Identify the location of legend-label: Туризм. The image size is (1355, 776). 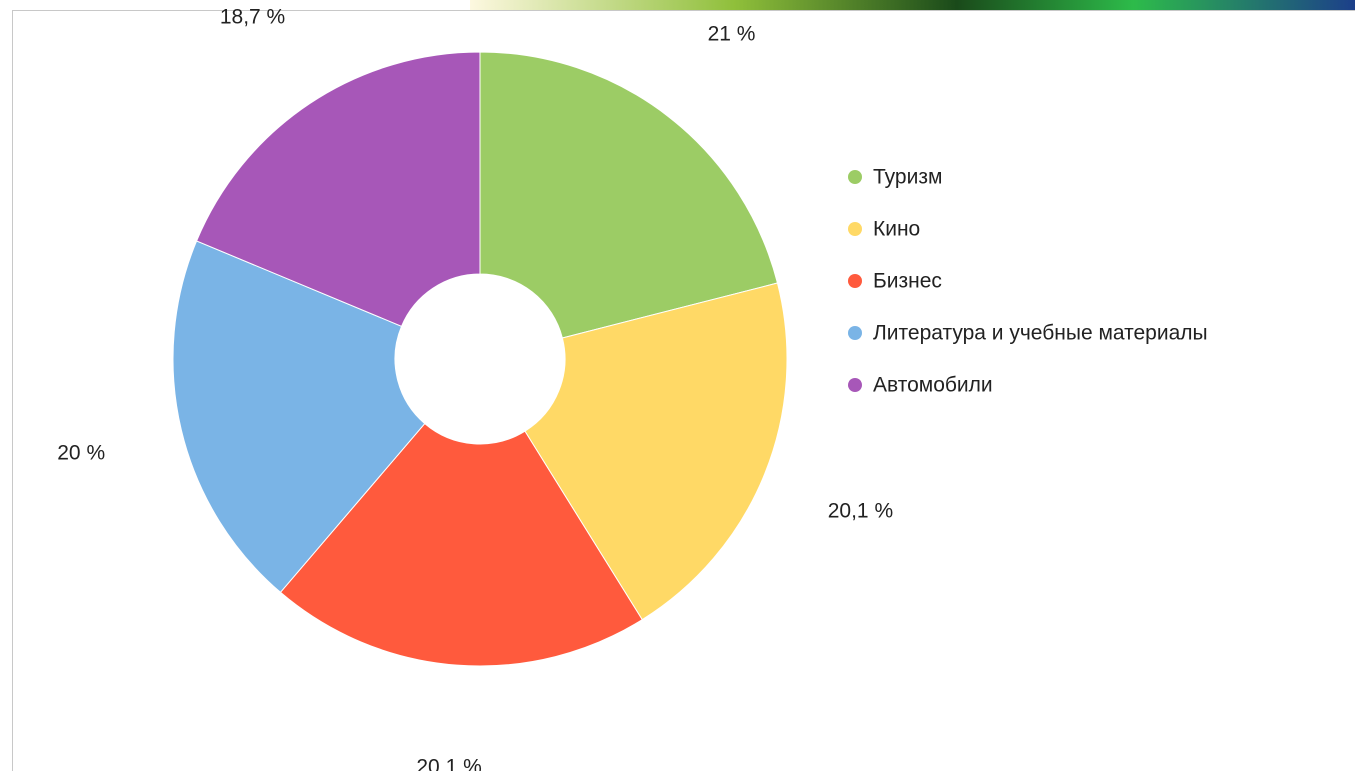
(907, 177).